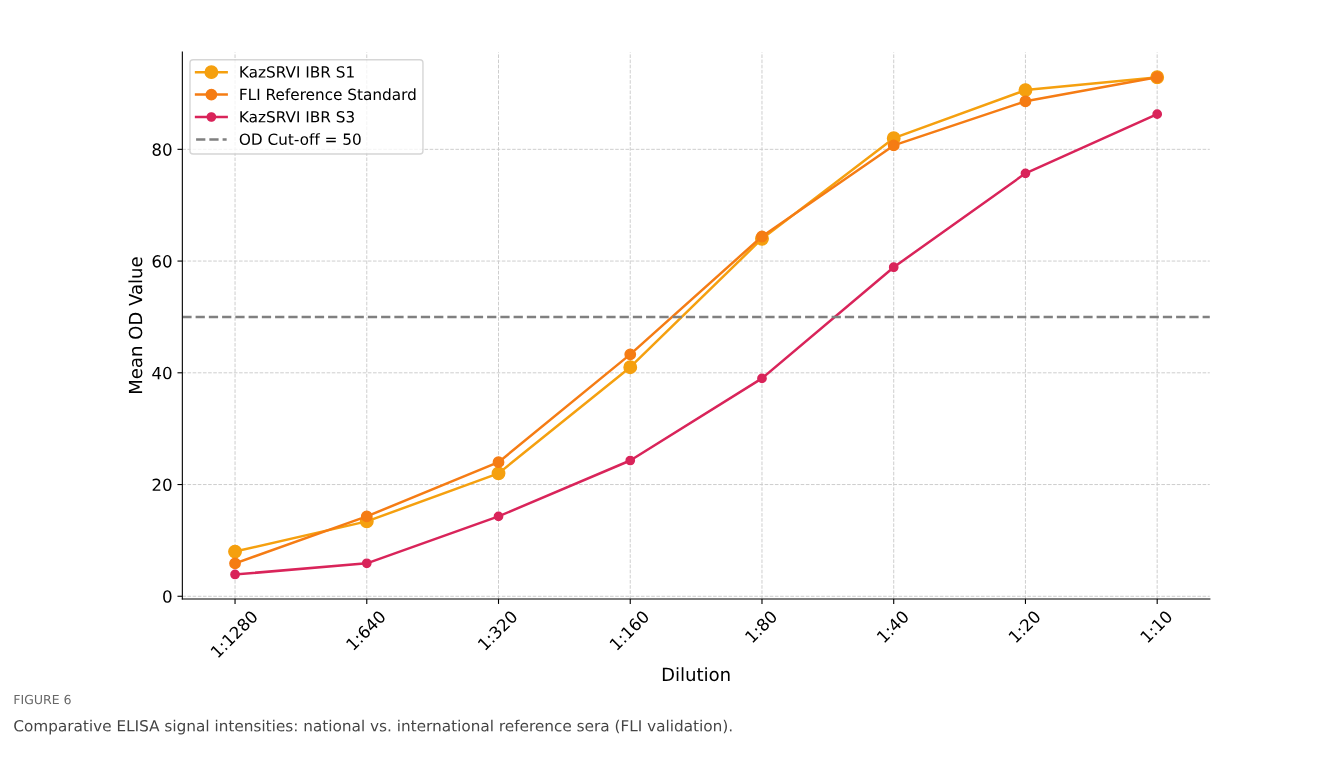 Image resolution: width=1331 pixels, height=778 pixels. Describe the element at coordinates (297, 117) in the screenshot. I see `legend-label: KazSRVI IBR S3` at that location.